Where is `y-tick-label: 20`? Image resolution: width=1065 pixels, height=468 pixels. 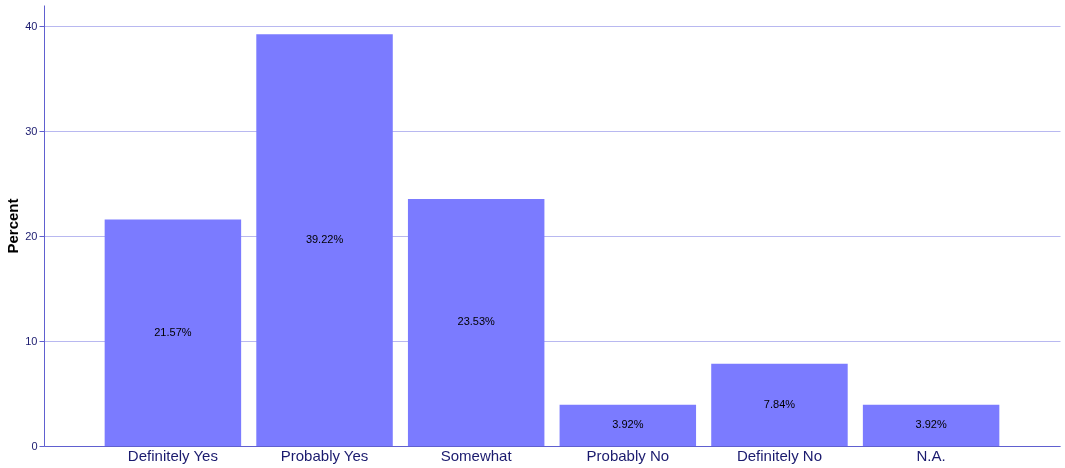
y-tick-label: 20 is located at coordinates (31, 235).